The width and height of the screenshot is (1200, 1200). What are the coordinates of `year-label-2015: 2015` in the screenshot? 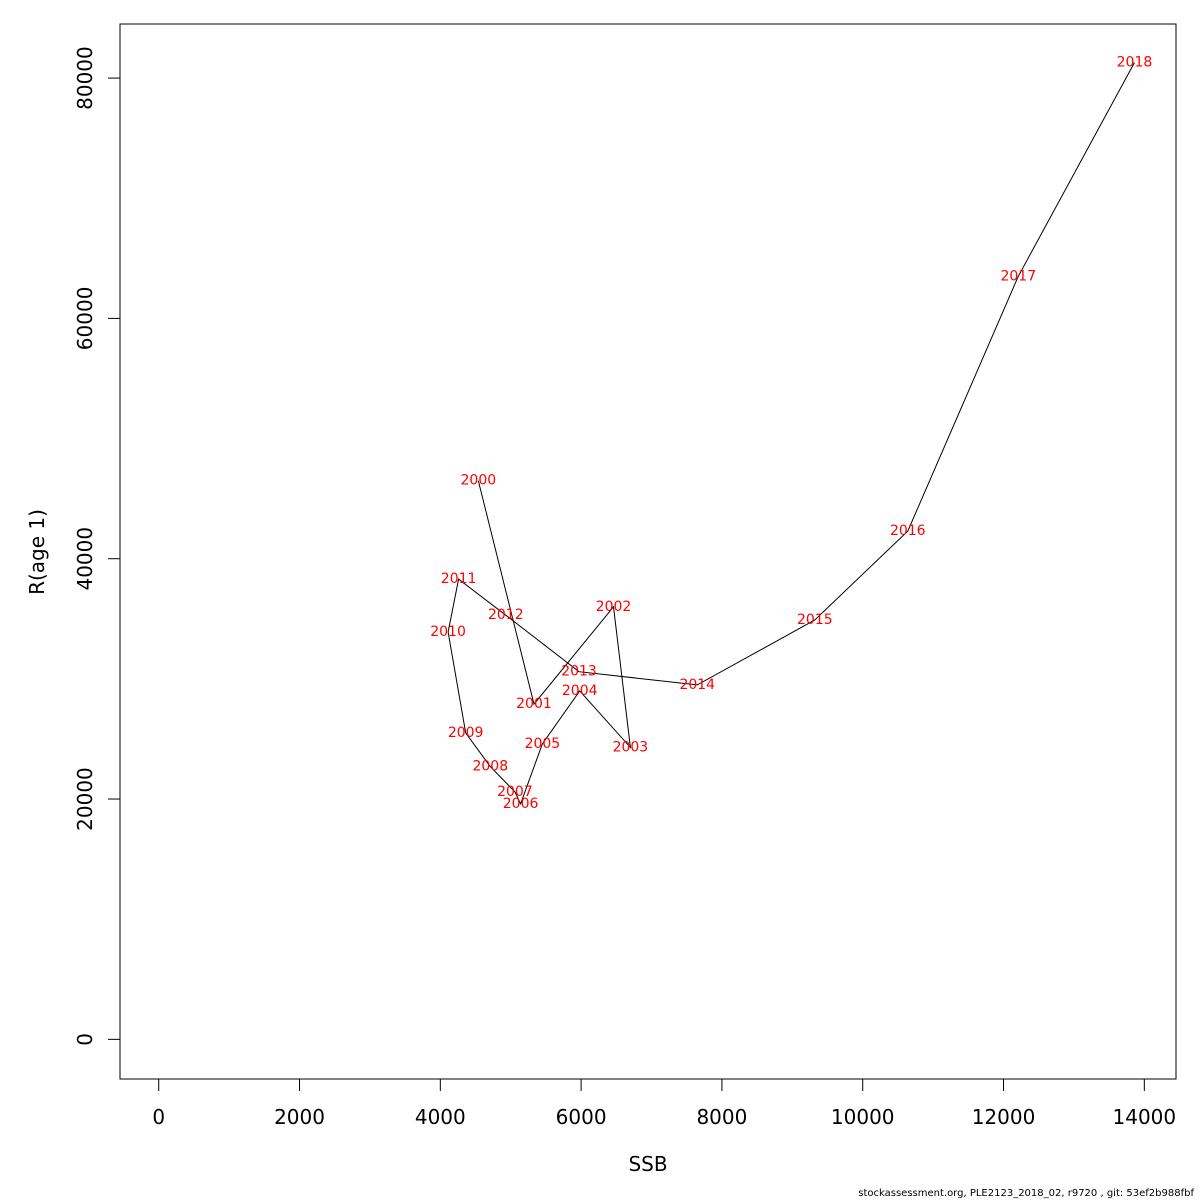 It's located at (815, 620).